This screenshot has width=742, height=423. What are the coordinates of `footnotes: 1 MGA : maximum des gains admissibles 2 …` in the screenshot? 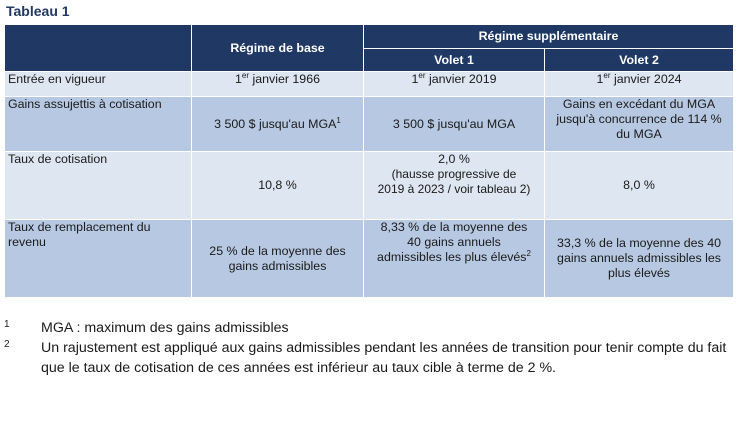 It's located at (368, 348).